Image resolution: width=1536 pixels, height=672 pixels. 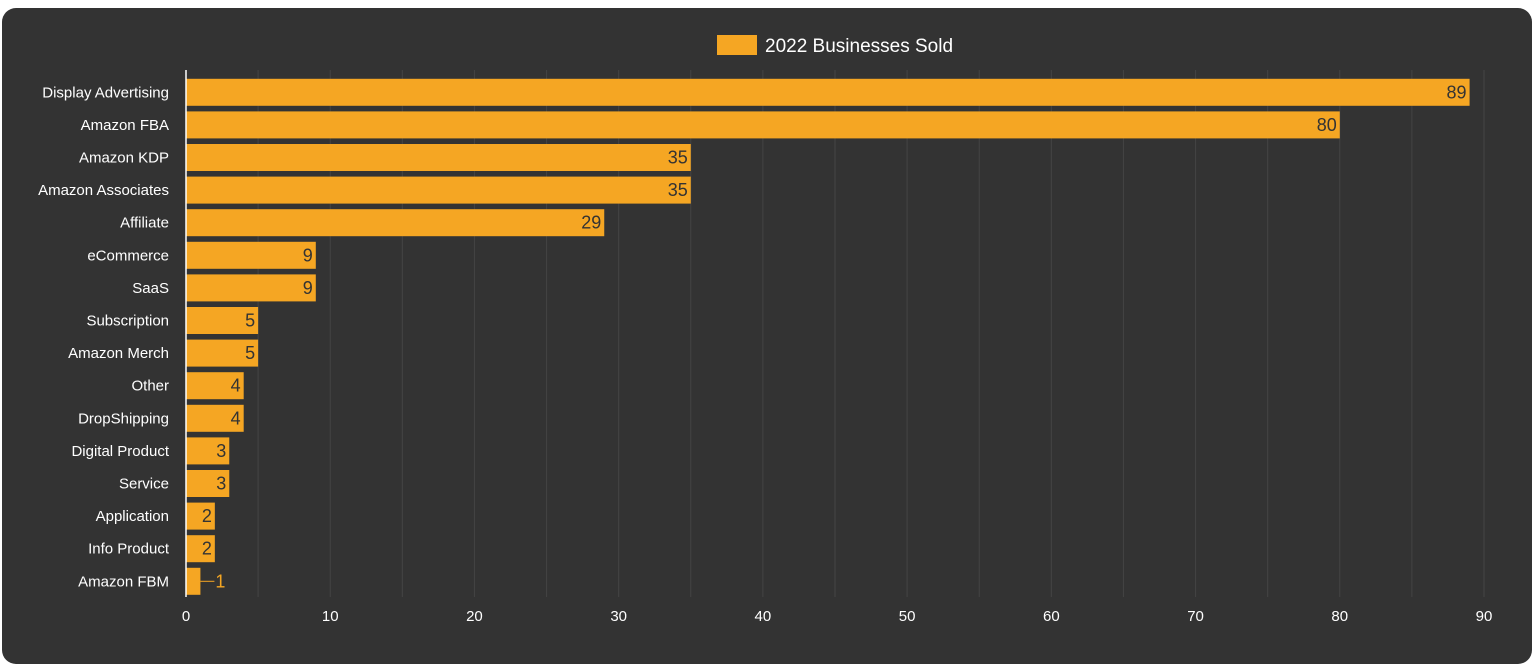 What do you see at coordinates (1327, 125) in the screenshot?
I see `data-label: 80` at bounding box center [1327, 125].